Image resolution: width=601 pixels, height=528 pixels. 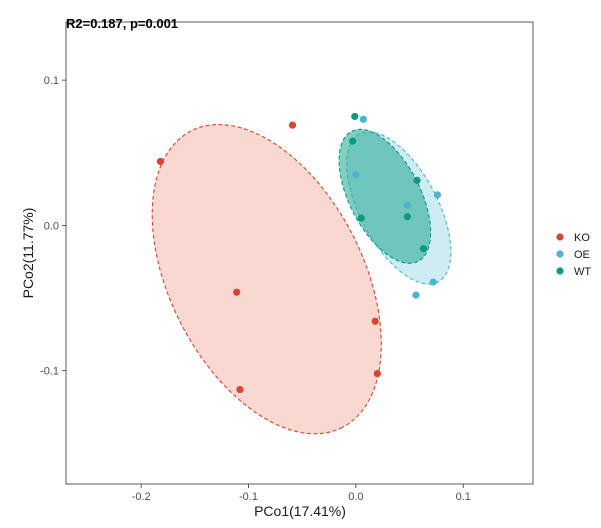 I want to click on y-tick-label: 0.1, so click(x=51, y=81).